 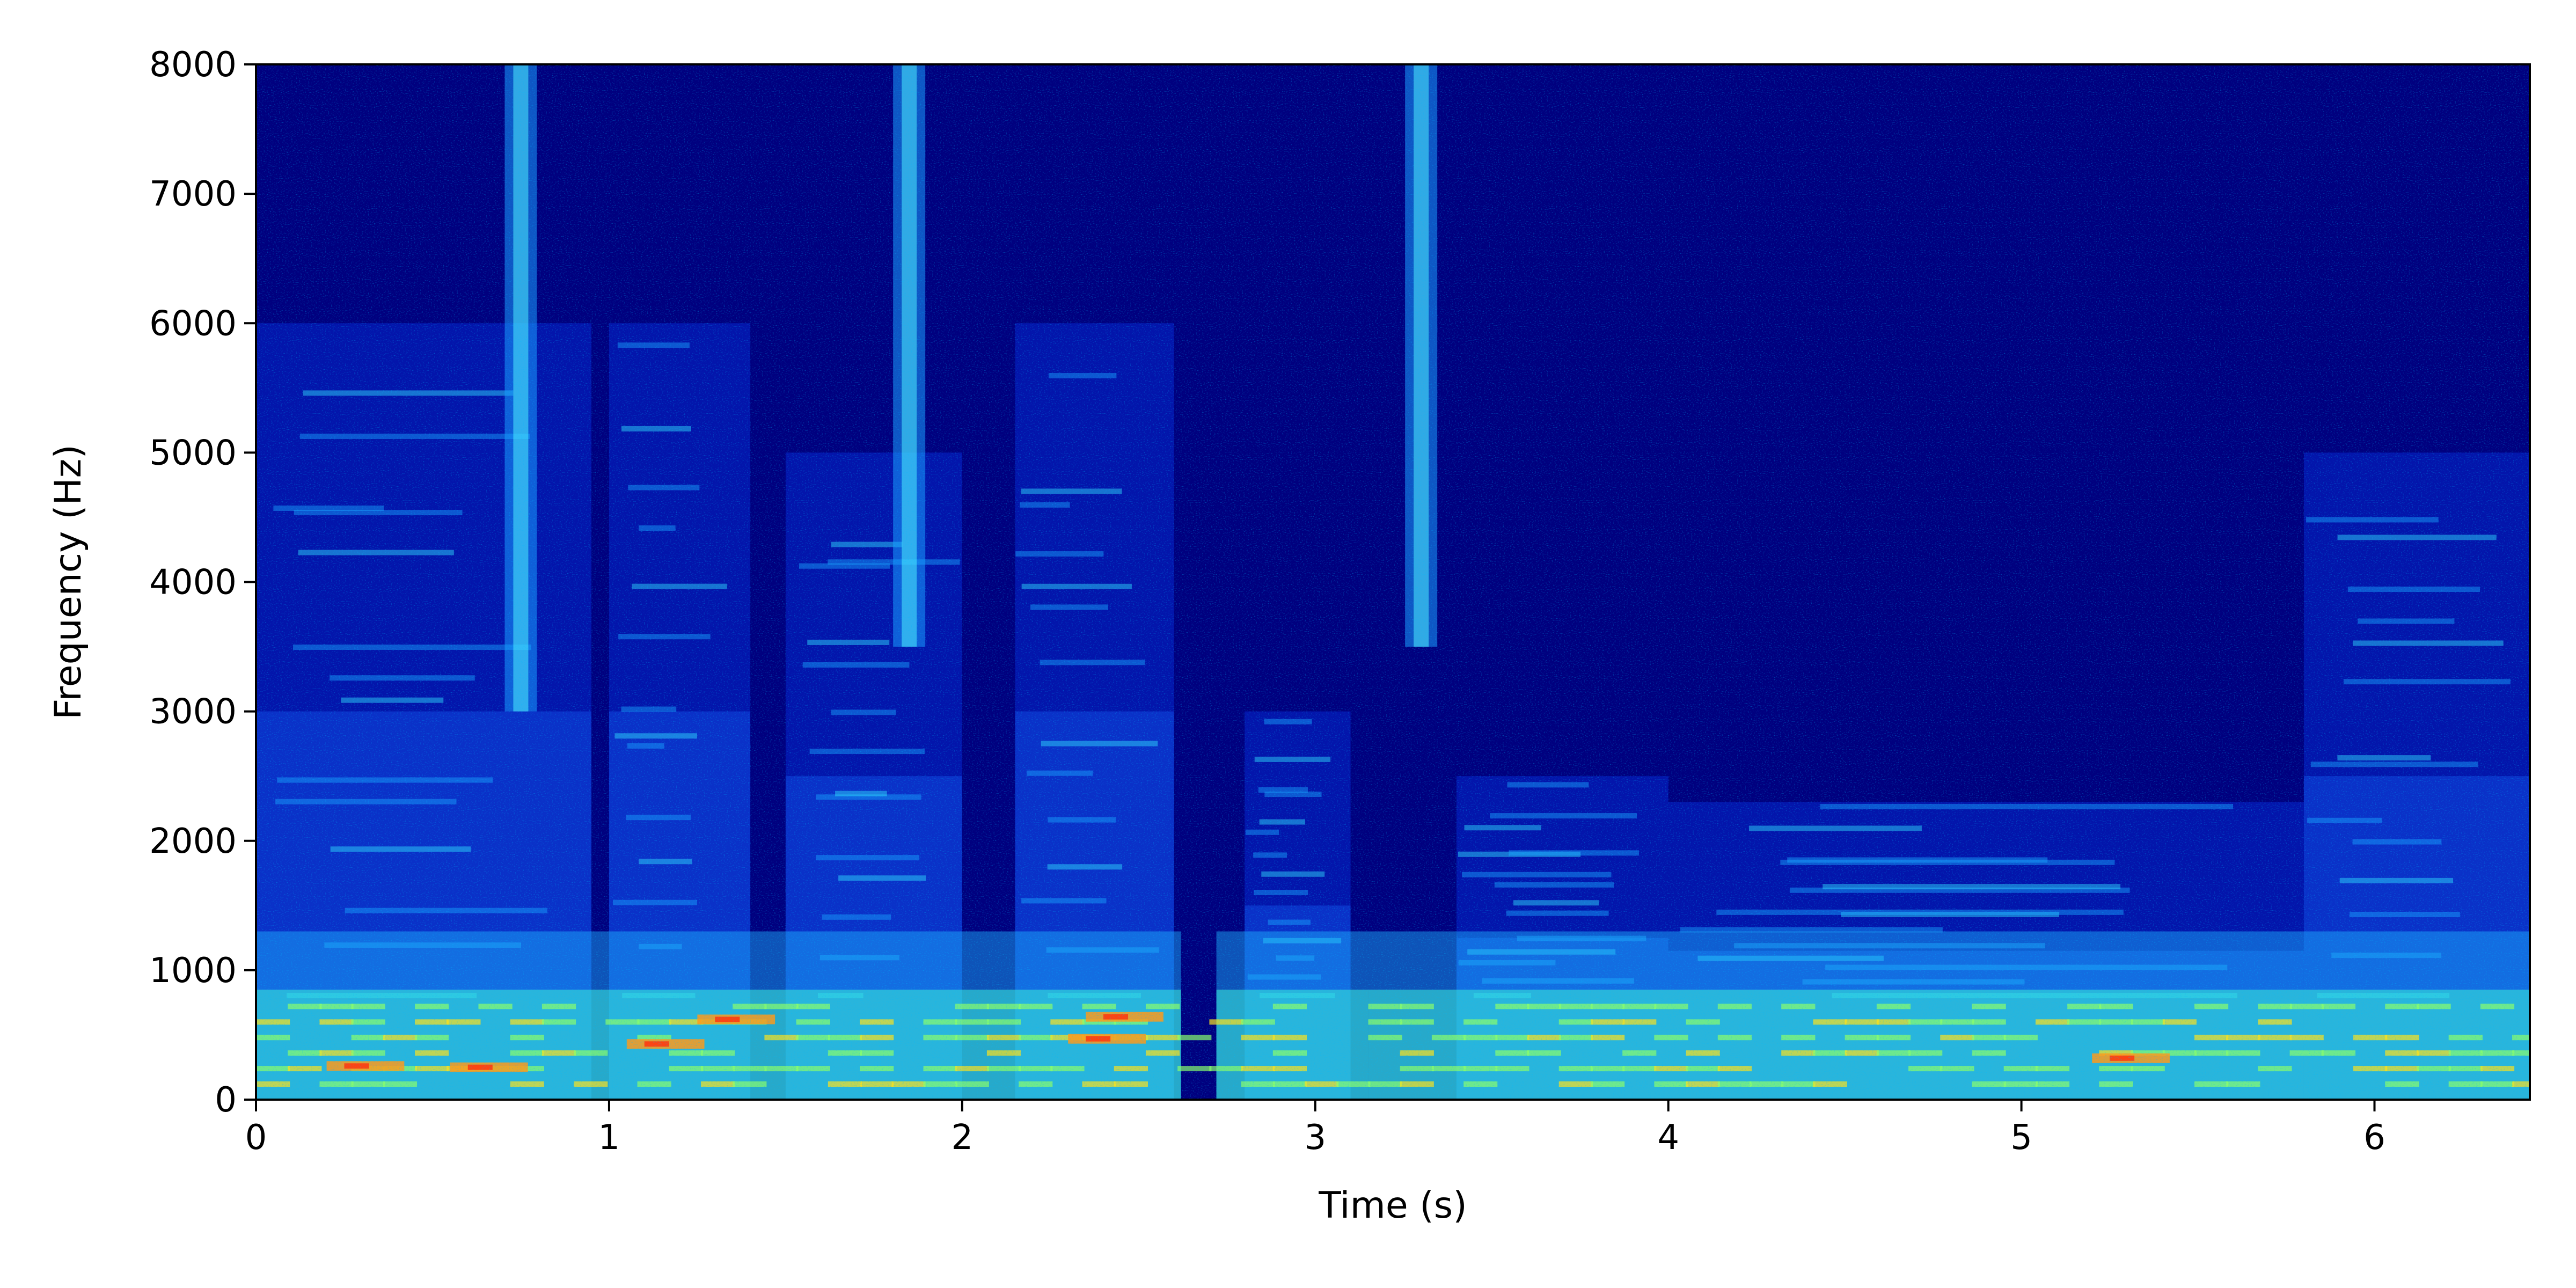 What do you see at coordinates (68, 582) in the screenshot?
I see `y-axis-label: Frequency (Hz)` at bounding box center [68, 582].